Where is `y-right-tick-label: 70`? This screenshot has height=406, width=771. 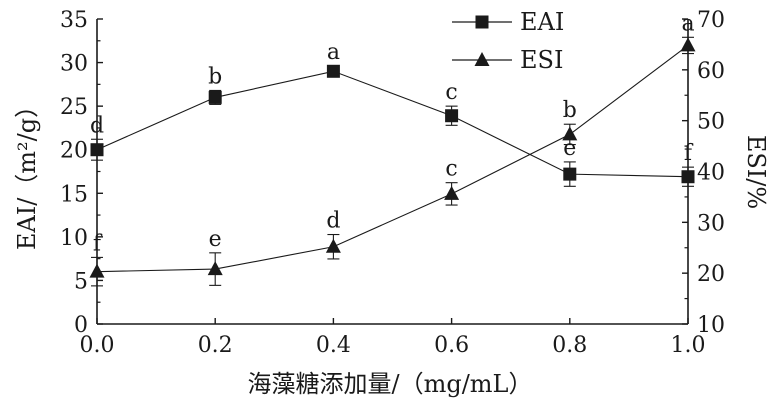
y-right-tick-label: 70 is located at coordinates (711, 20).